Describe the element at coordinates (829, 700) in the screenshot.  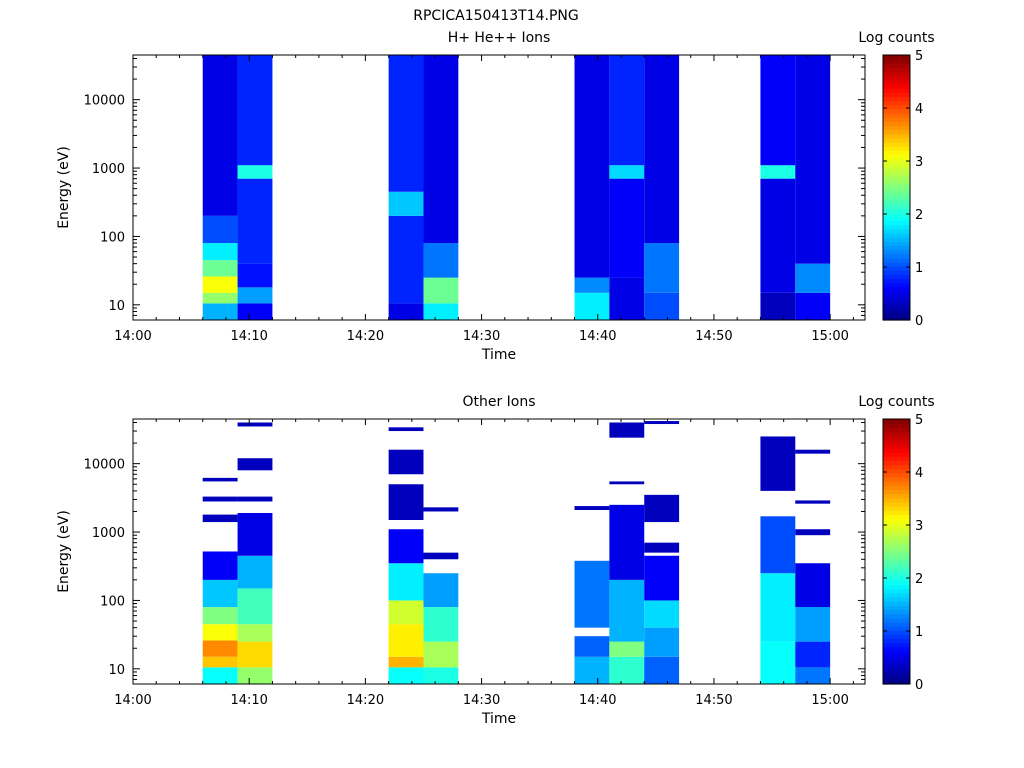
I see `x-tick-label: 15:00` at that location.